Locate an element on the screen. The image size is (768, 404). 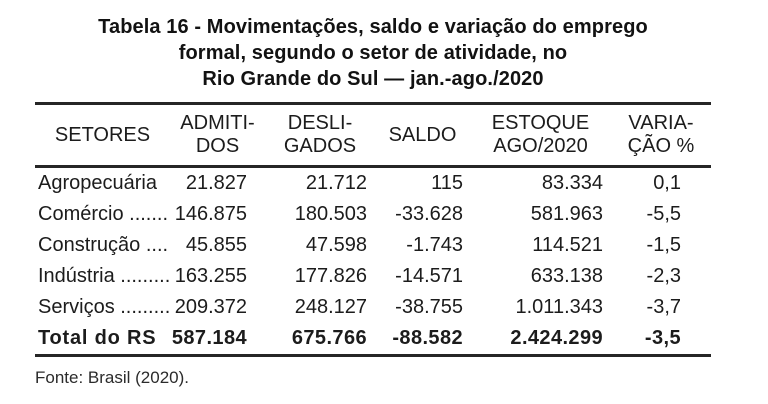
col-header-setores: SETORES is located at coordinates (102, 134).